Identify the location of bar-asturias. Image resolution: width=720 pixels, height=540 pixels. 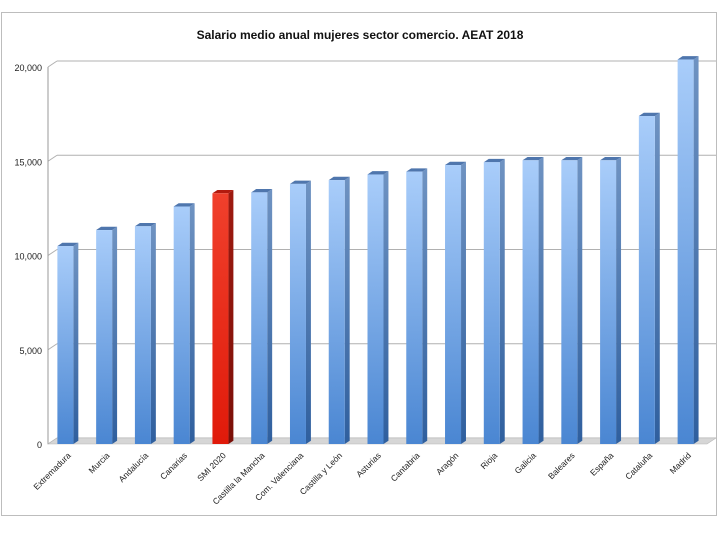
(378, 307).